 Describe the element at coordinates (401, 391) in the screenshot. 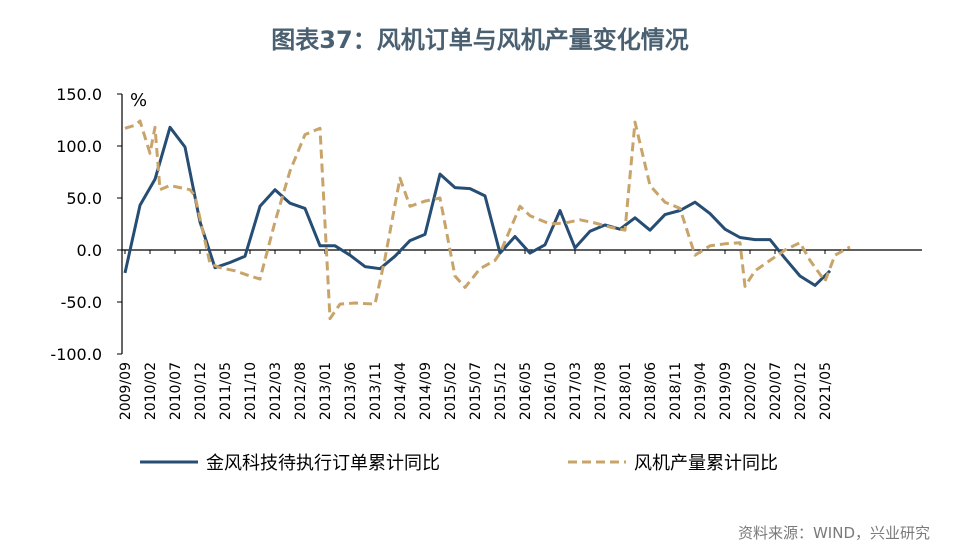

I see `x-tick-label: 2014/04` at that location.